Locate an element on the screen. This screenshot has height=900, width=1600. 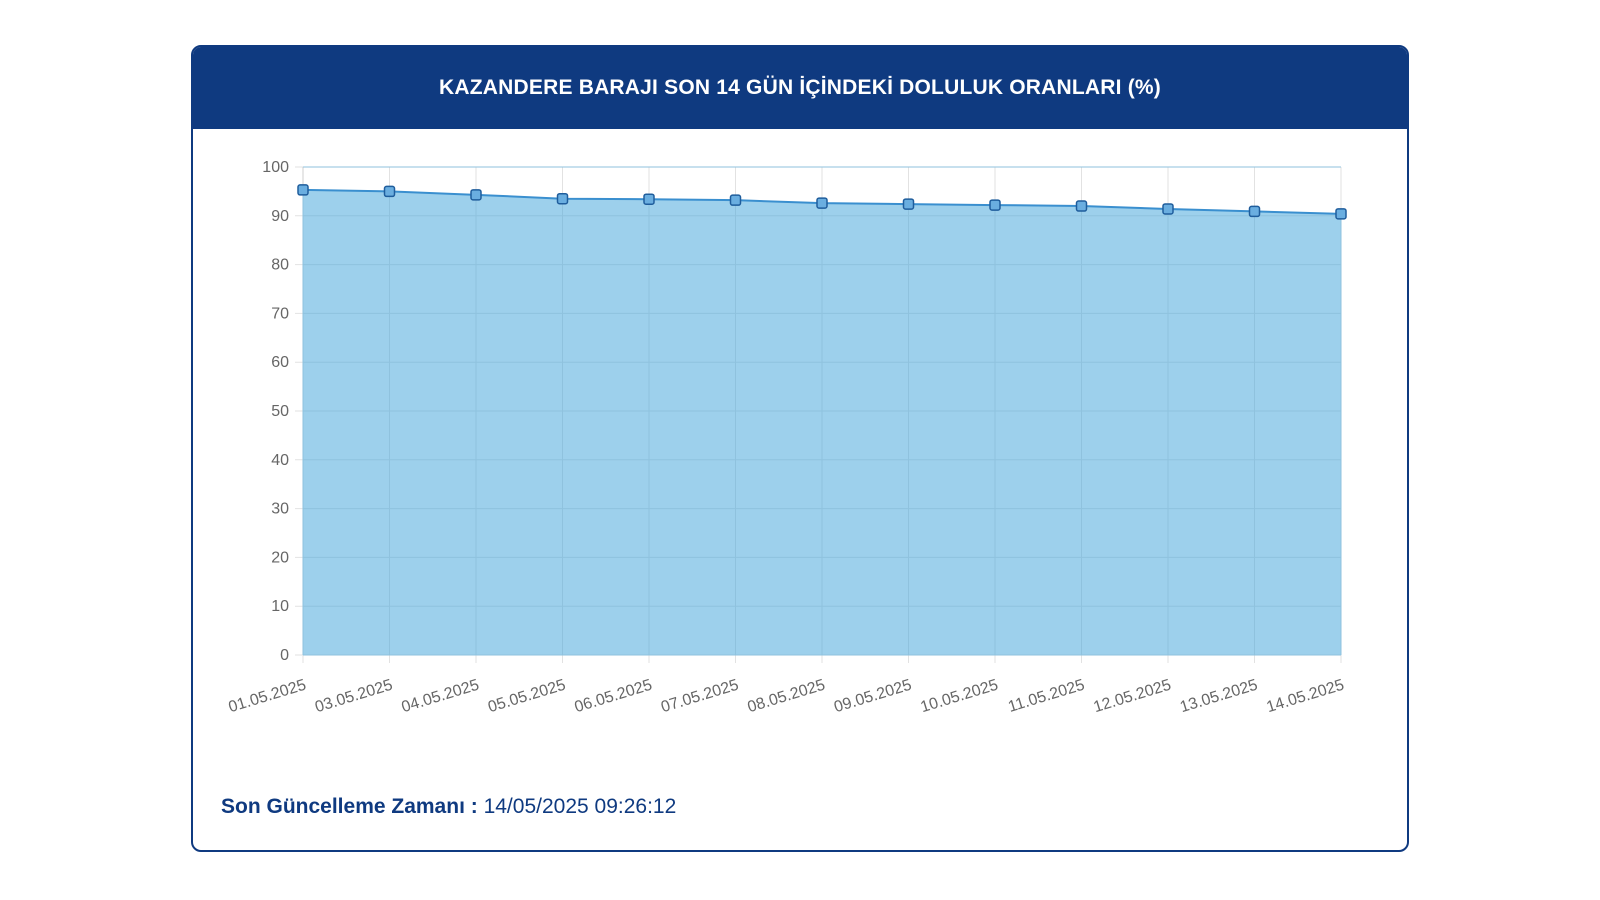
data-markers is located at coordinates (822, 202).